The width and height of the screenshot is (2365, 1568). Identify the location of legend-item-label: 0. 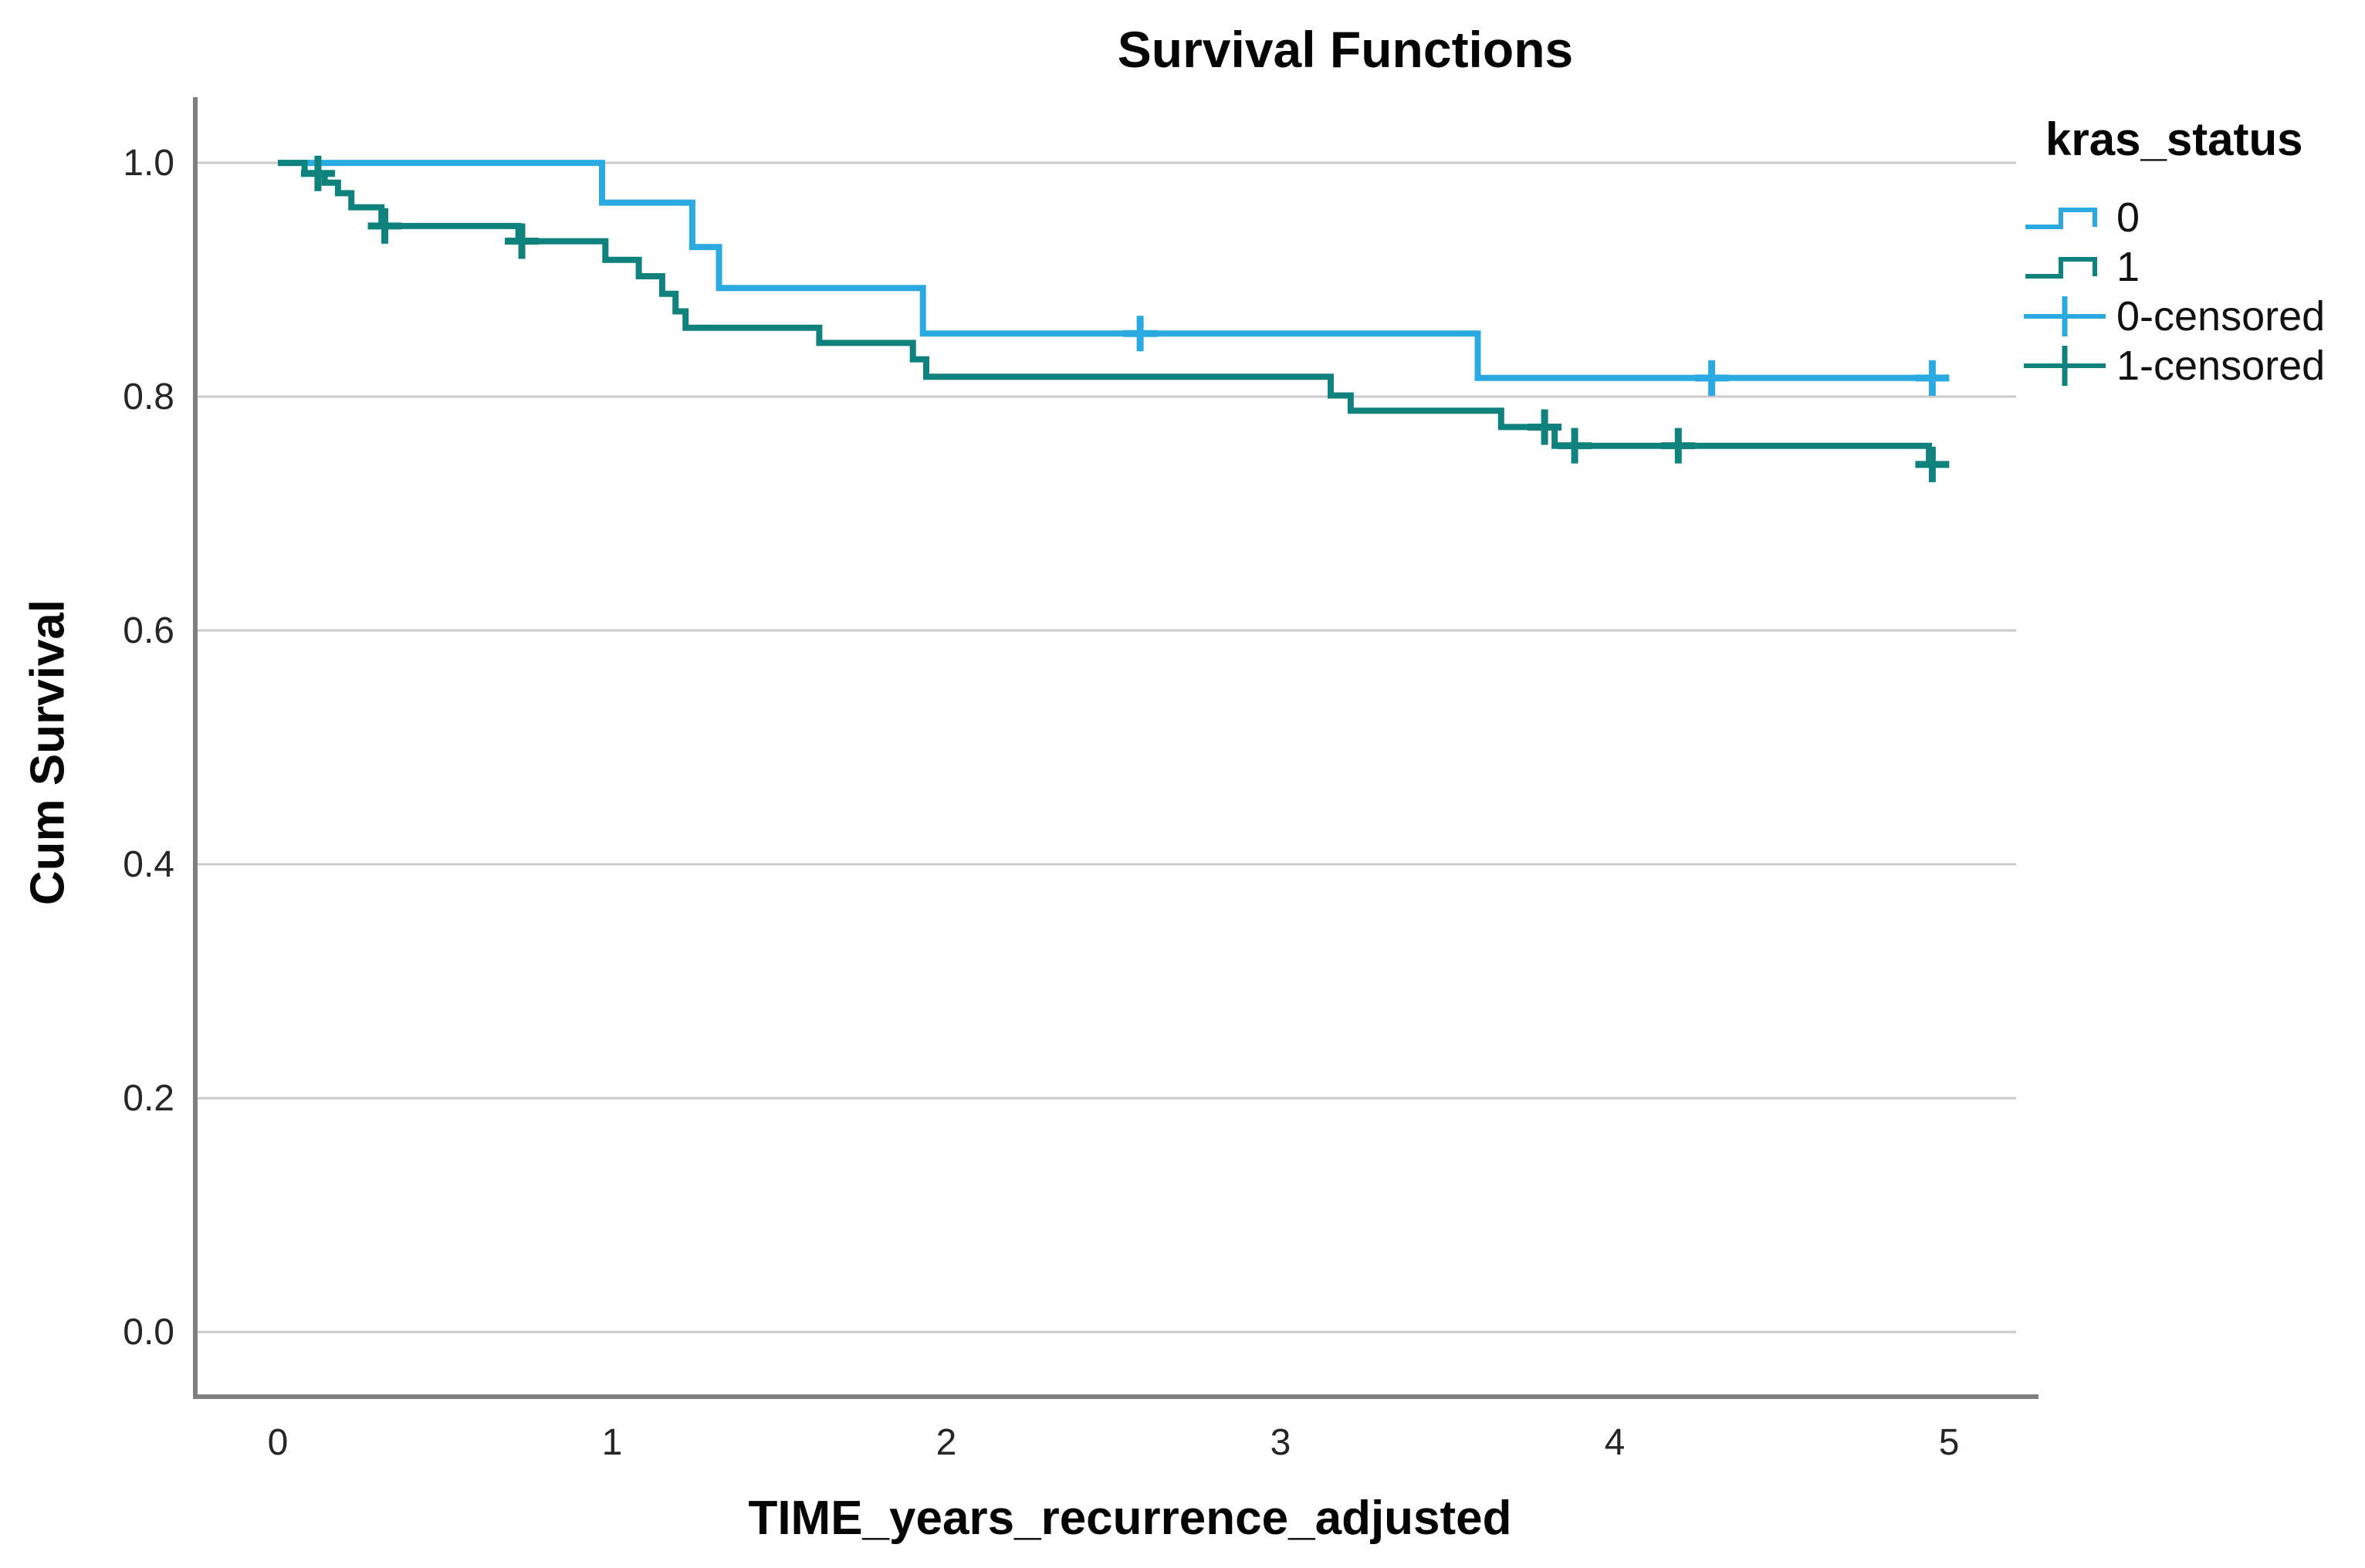
(2128, 217).